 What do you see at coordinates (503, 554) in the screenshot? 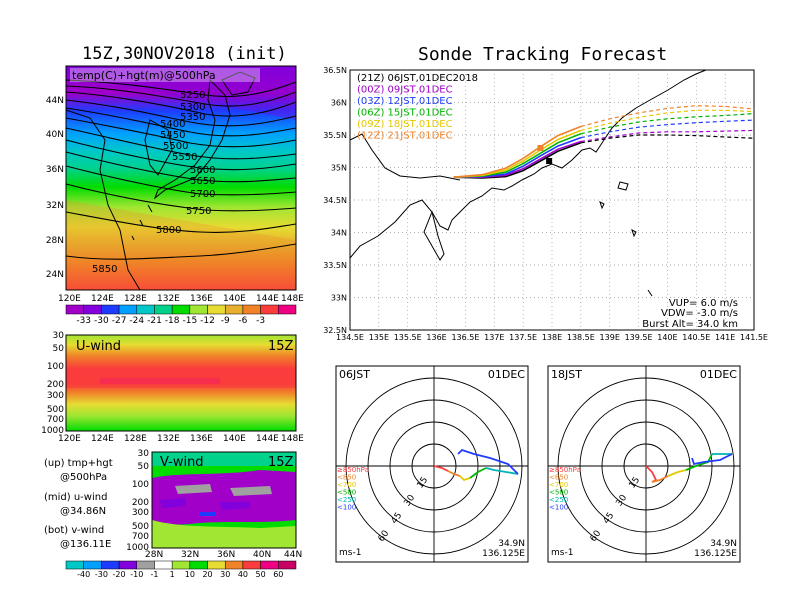
I see `hodo-lon: 136.125E` at bounding box center [503, 554].